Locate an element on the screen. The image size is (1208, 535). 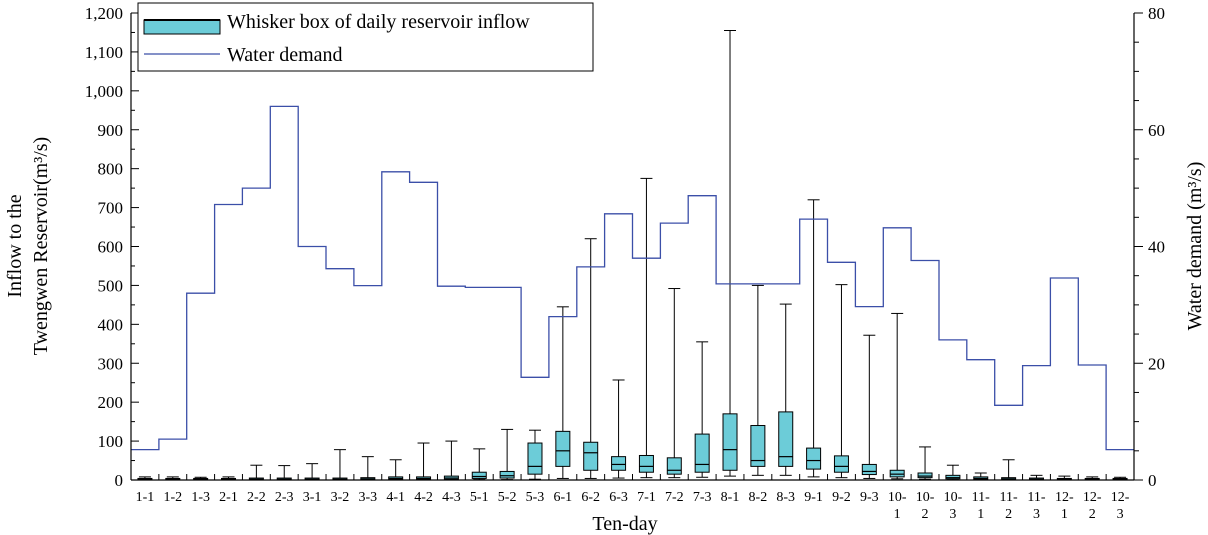
x-tick-label: 2-1 is located at coordinates (228, 497).